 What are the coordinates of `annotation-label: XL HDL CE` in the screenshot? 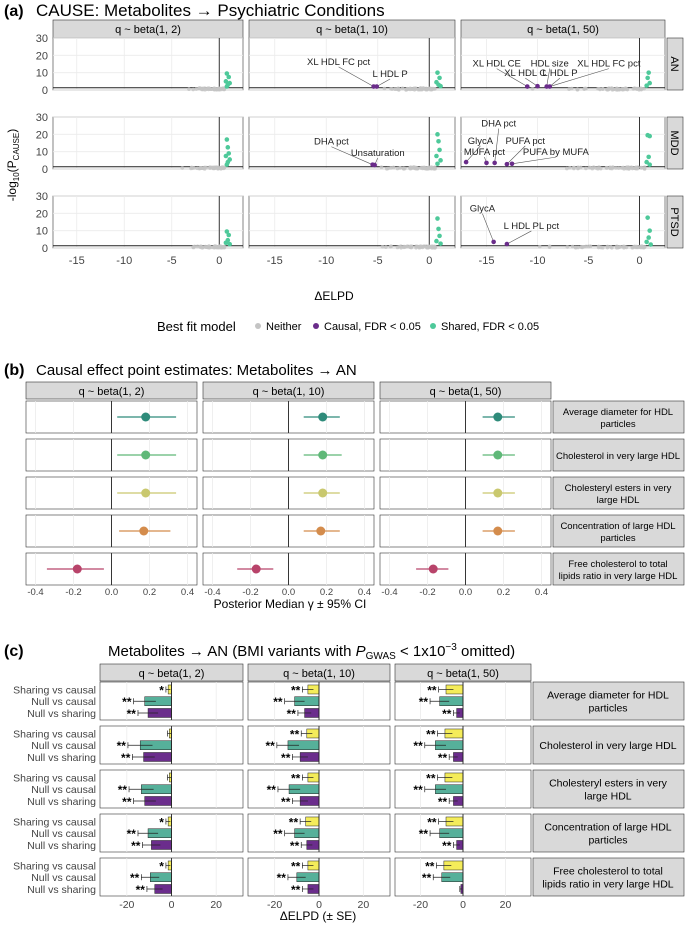 It's located at (496, 64).